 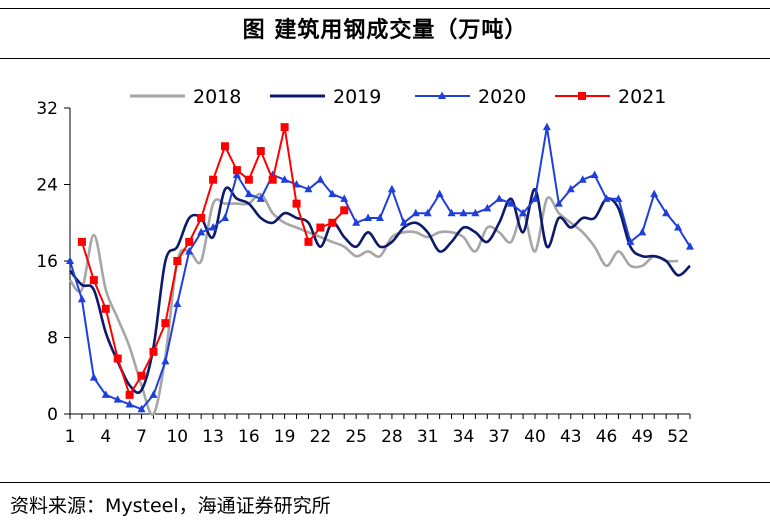 I want to click on title-rule, so click(x=385, y=58).